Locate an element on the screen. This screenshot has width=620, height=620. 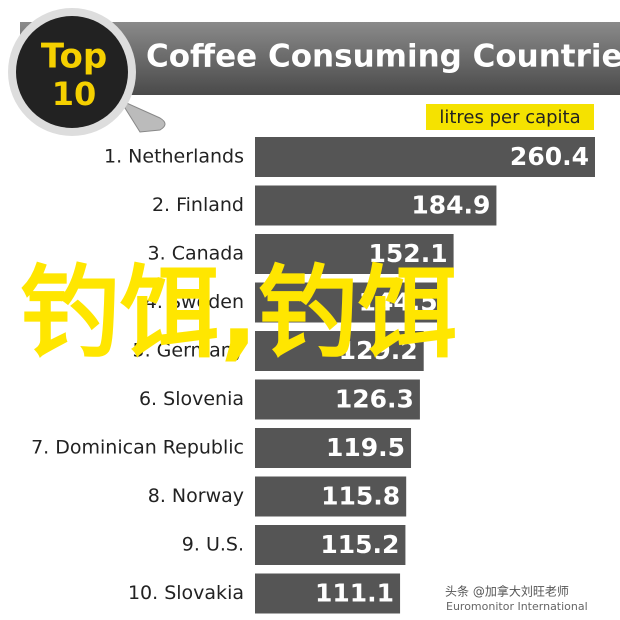
cup-handle is located at coordinates (142, 115).